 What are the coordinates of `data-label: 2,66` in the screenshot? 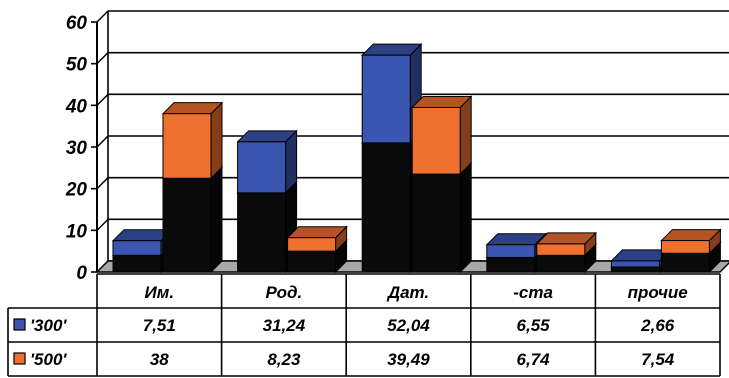 It's located at (657, 325).